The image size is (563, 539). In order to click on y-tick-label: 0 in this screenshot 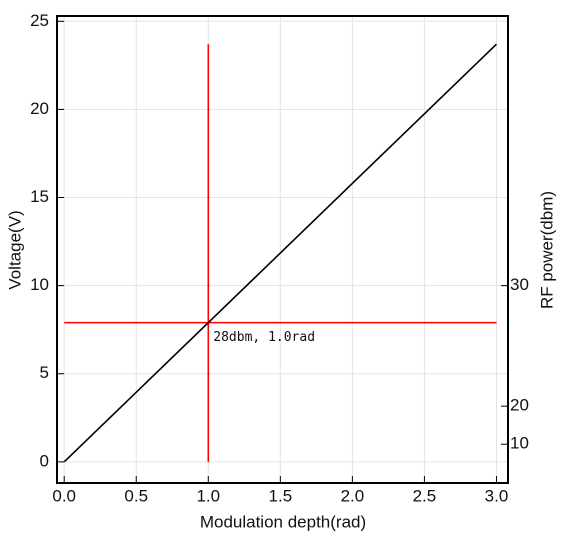, I will do `click(44, 460)`.